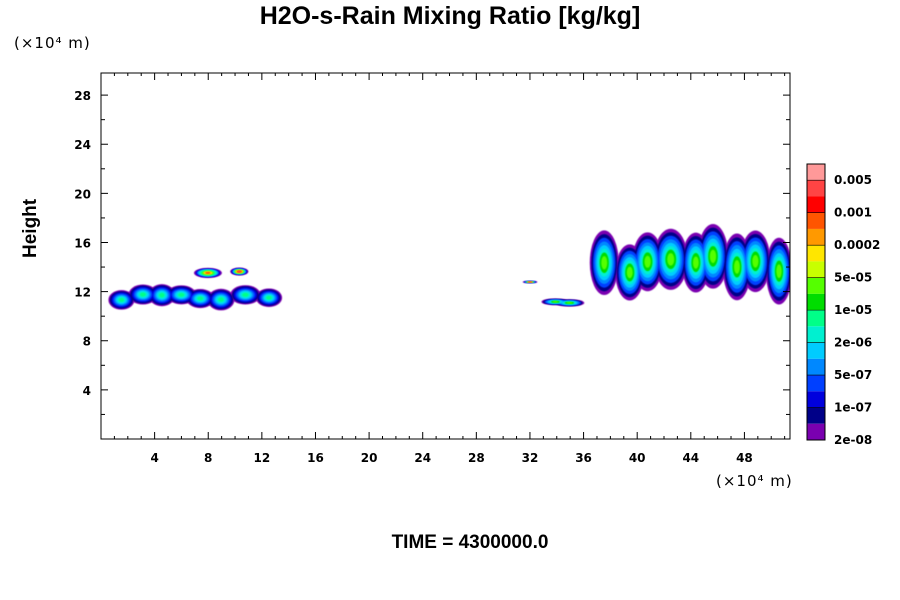 This screenshot has height=600, width=900. What do you see at coordinates (87, 391) in the screenshot?
I see `y-tick-label: 4` at bounding box center [87, 391].